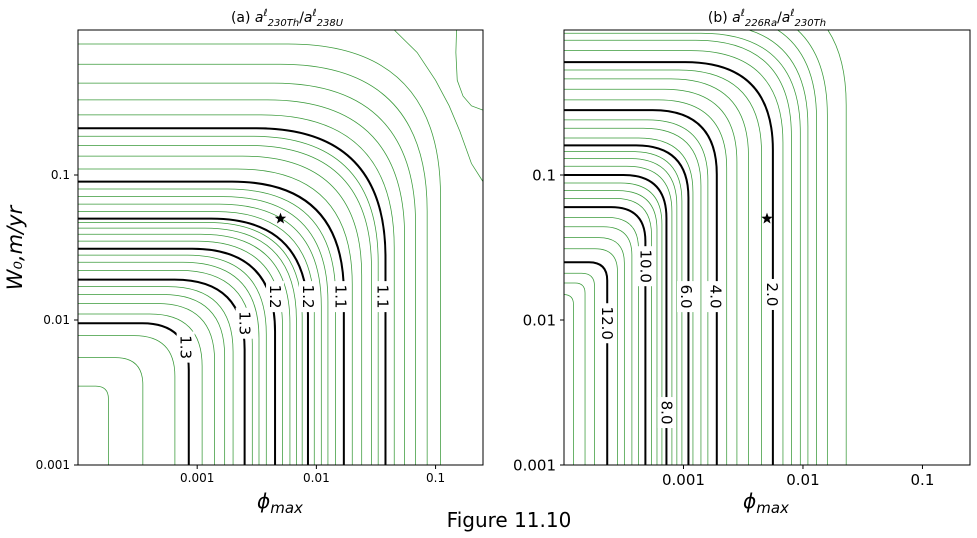 The width and height of the screenshot is (977, 538). I want to click on svg-text: 8.0, so click(666, 413).